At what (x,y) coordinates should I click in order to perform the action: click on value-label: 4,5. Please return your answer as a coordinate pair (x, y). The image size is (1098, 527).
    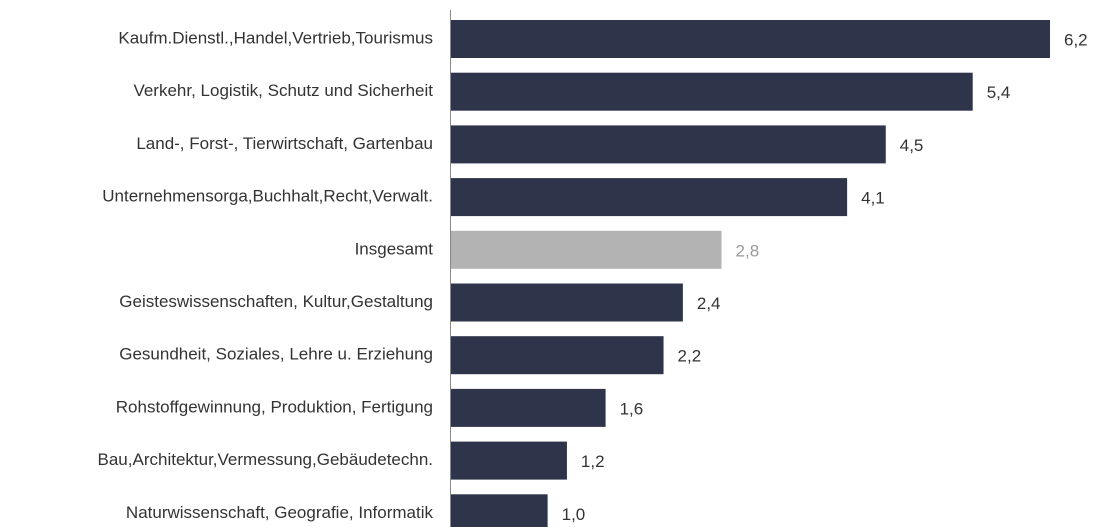
    Looking at the image, I should click on (912, 145).